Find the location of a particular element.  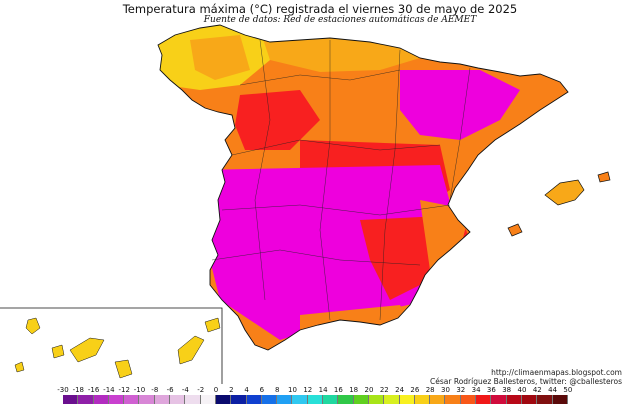

scale-label: 30 is located at coordinates (445, 390).